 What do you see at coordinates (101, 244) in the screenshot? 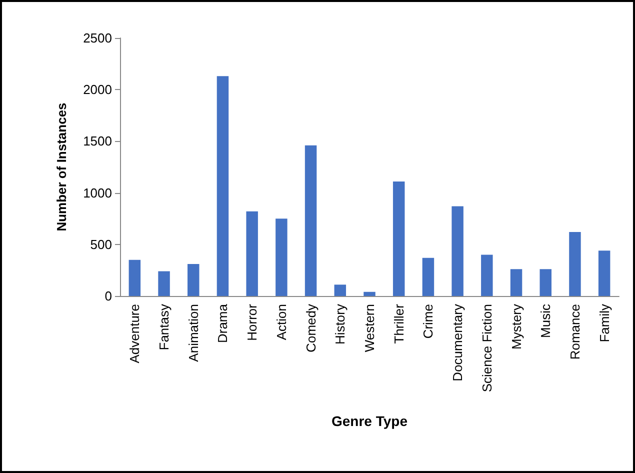
I see `y-tick-label: 500` at bounding box center [101, 244].